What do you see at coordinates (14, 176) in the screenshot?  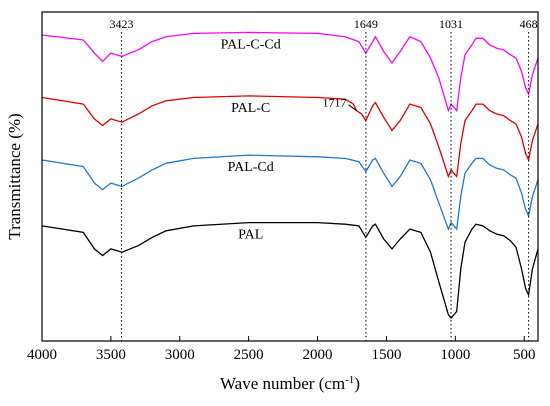 I see `y-axis-title: Transmittance (%)` at bounding box center [14, 176].